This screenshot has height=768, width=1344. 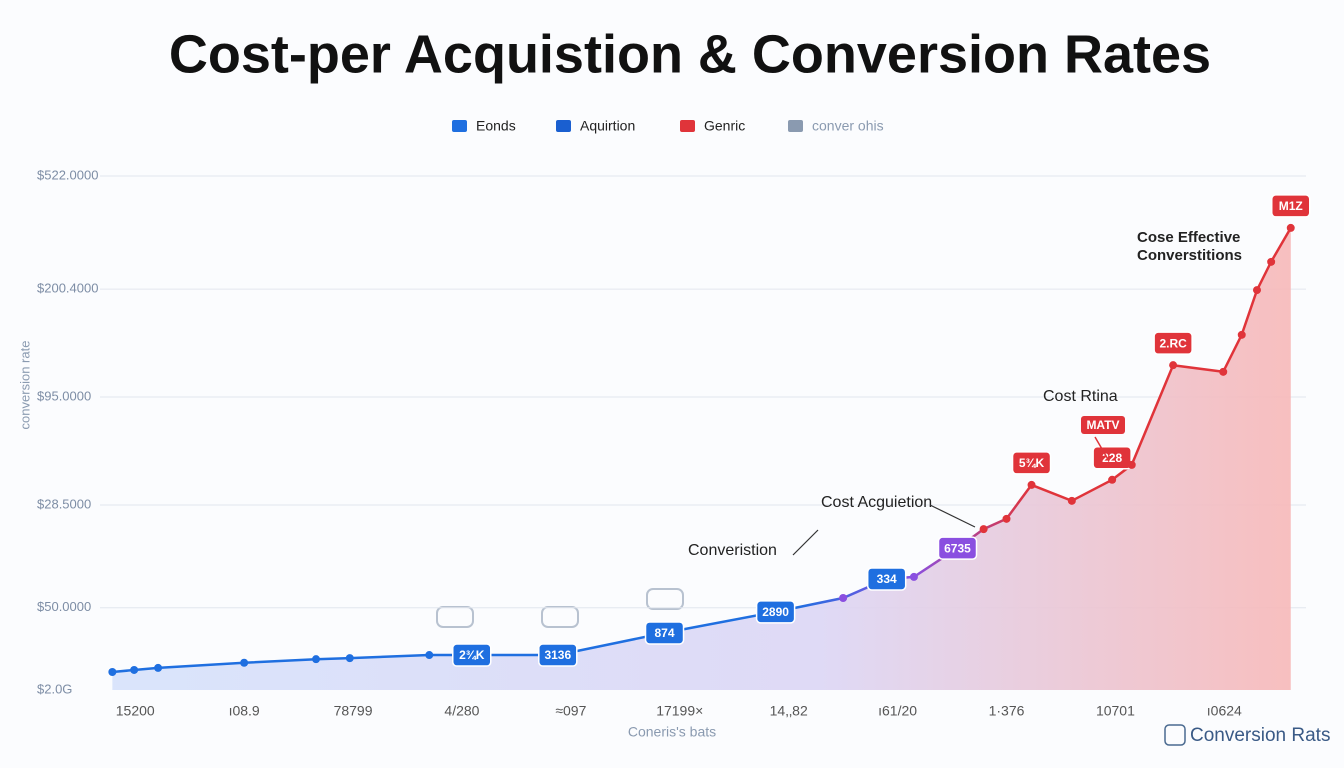 I want to click on annotation: Converistion, so click(x=732, y=550).